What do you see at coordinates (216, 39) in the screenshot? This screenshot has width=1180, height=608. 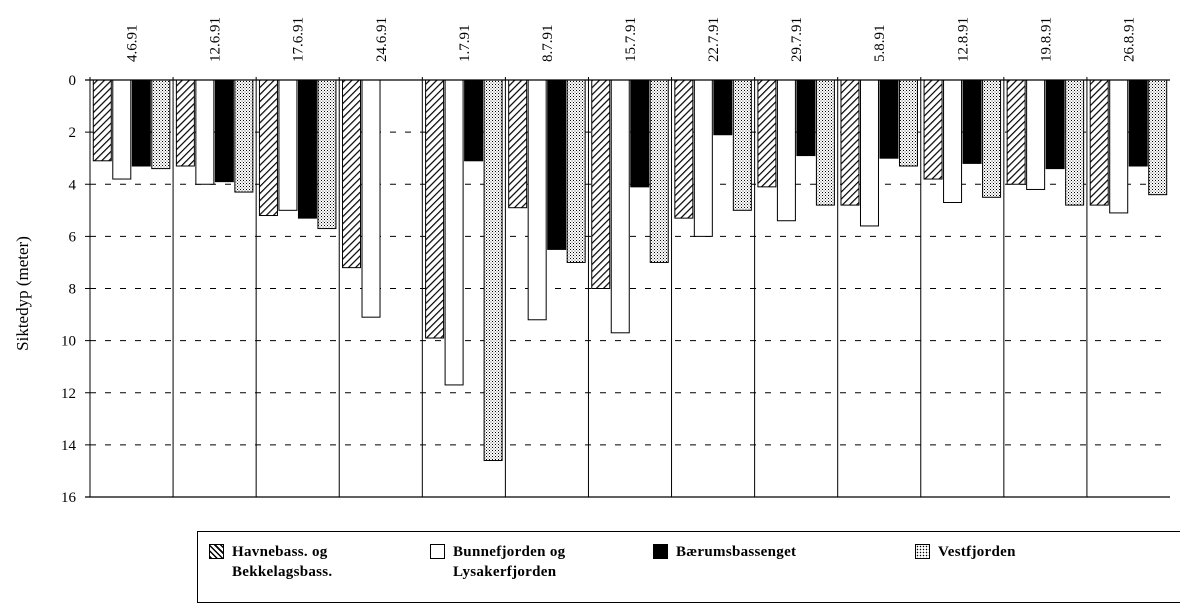 I see `category-label: 12.6.91` at bounding box center [216, 39].